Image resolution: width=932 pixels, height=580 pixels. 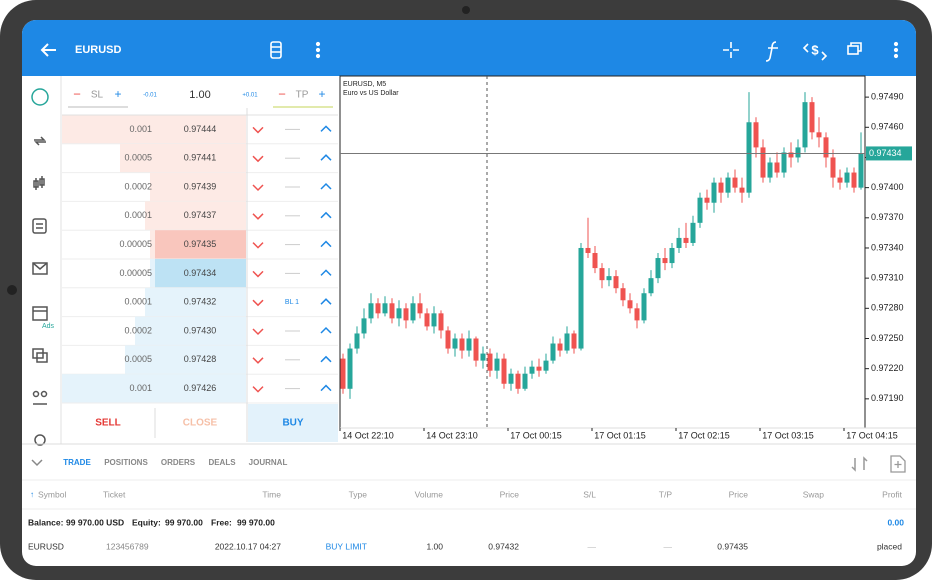 What do you see at coordinates (200, 158) in the screenshot?
I see `depth-price: 0.97441` at bounding box center [200, 158].